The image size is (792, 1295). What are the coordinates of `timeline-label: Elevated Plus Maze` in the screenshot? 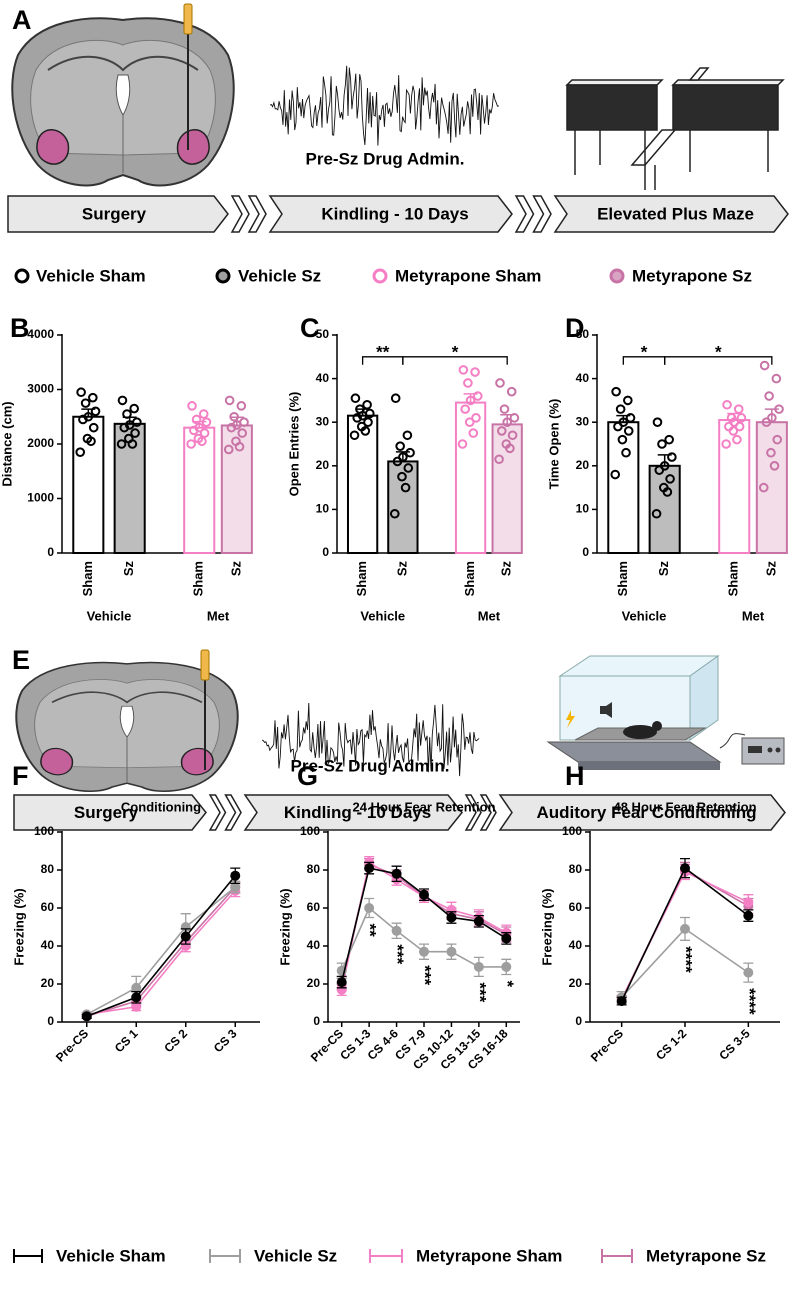 It's located at (675, 213).